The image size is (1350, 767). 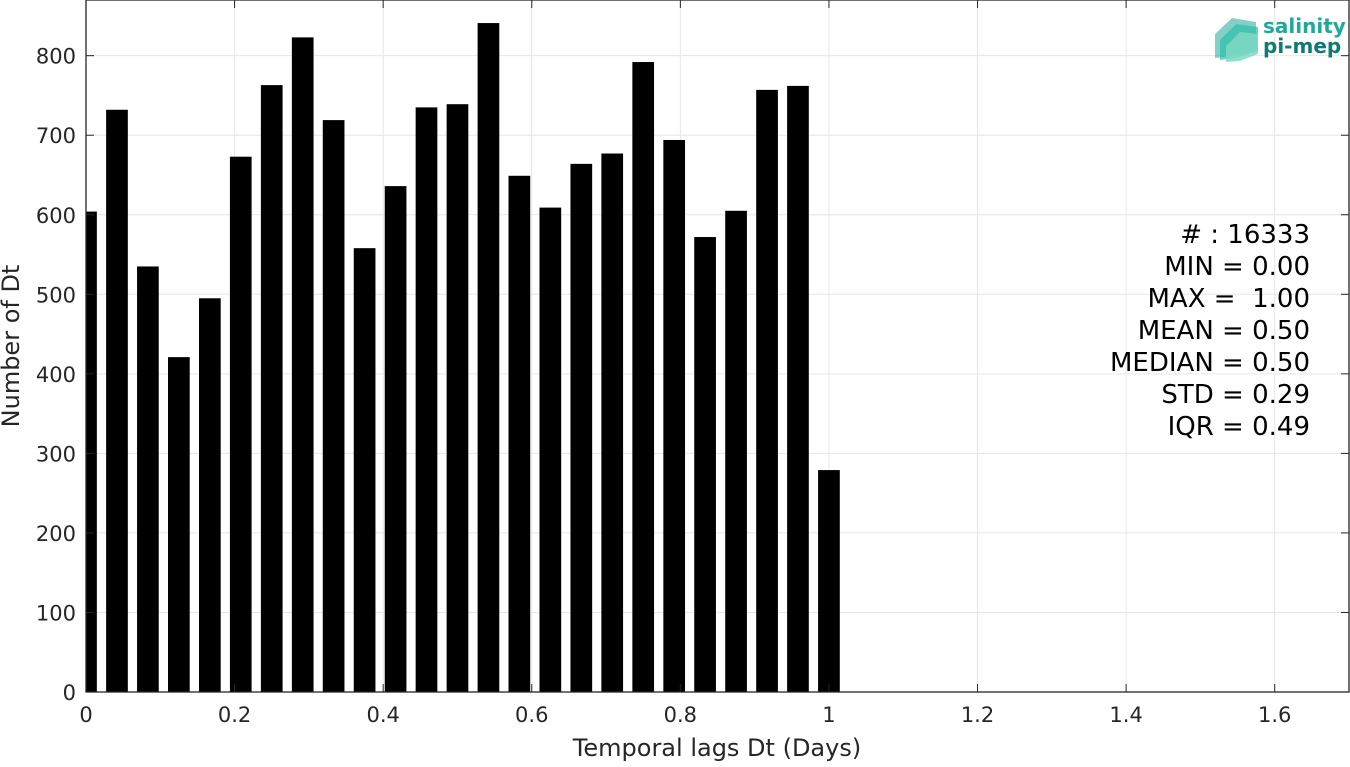 What do you see at coordinates (234, 715) in the screenshot?
I see `x-tick-label: 0.2` at bounding box center [234, 715].